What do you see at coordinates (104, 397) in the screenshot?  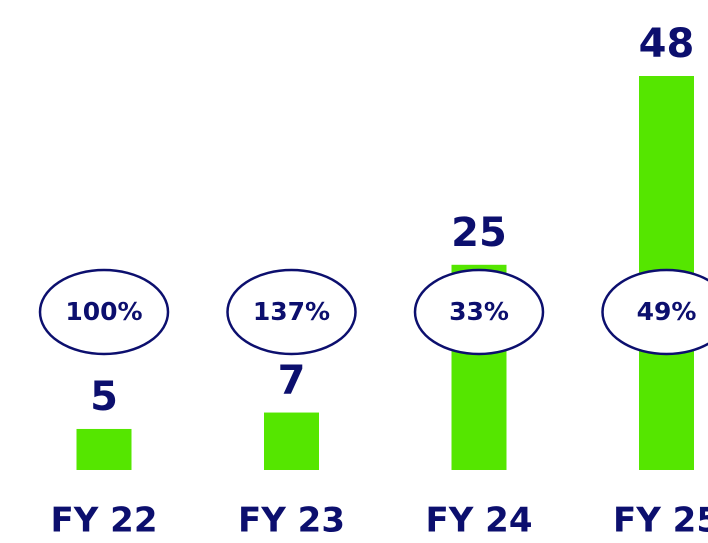 I see `value-label: 5` at bounding box center [104, 397].